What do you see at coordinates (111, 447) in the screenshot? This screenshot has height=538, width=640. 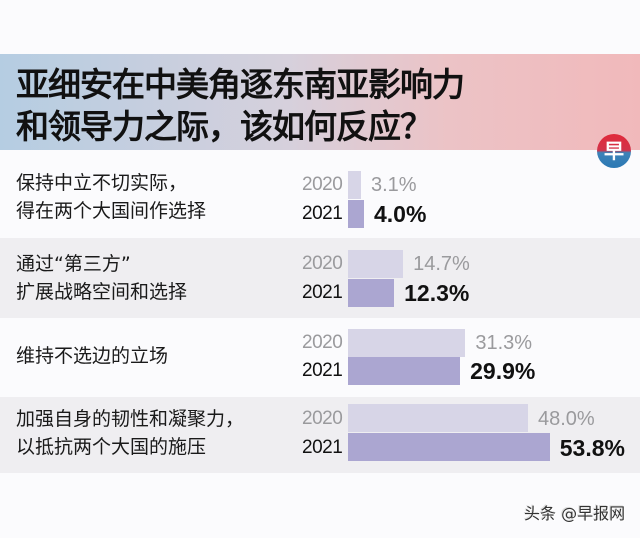 I see `label-line: 以抵抗两个大国的施压` at bounding box center [111, 447].